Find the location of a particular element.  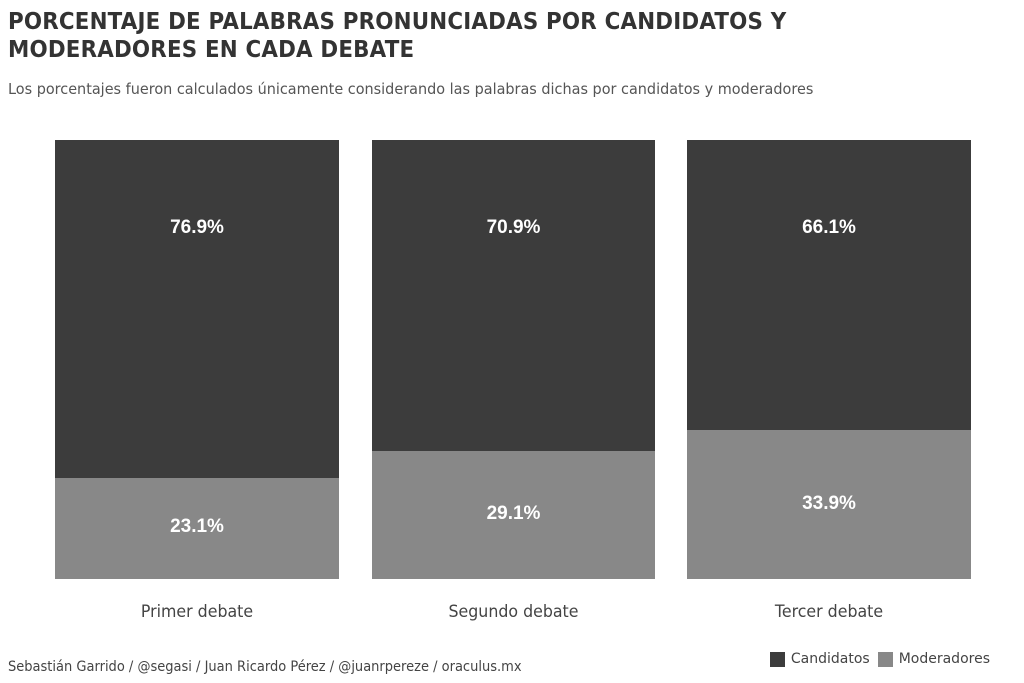

segment-moderadores: 33.9% is located at coordinates (829, 504).